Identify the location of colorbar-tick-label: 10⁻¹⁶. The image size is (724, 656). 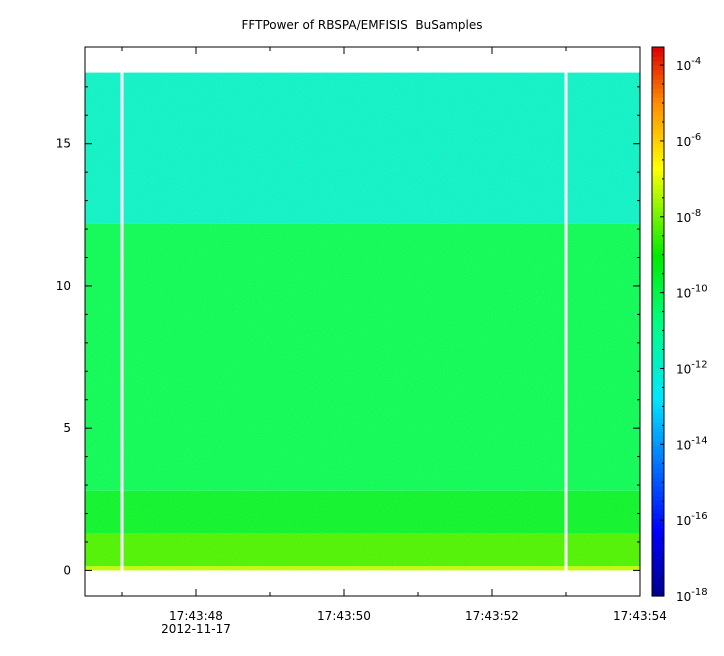
(692, 519).